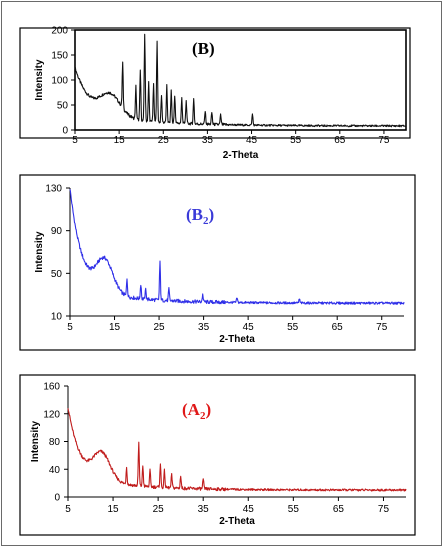  Describe the element at coordinates (59, 81) in the screenshot. I see `y-tick-label: 100` at that location.